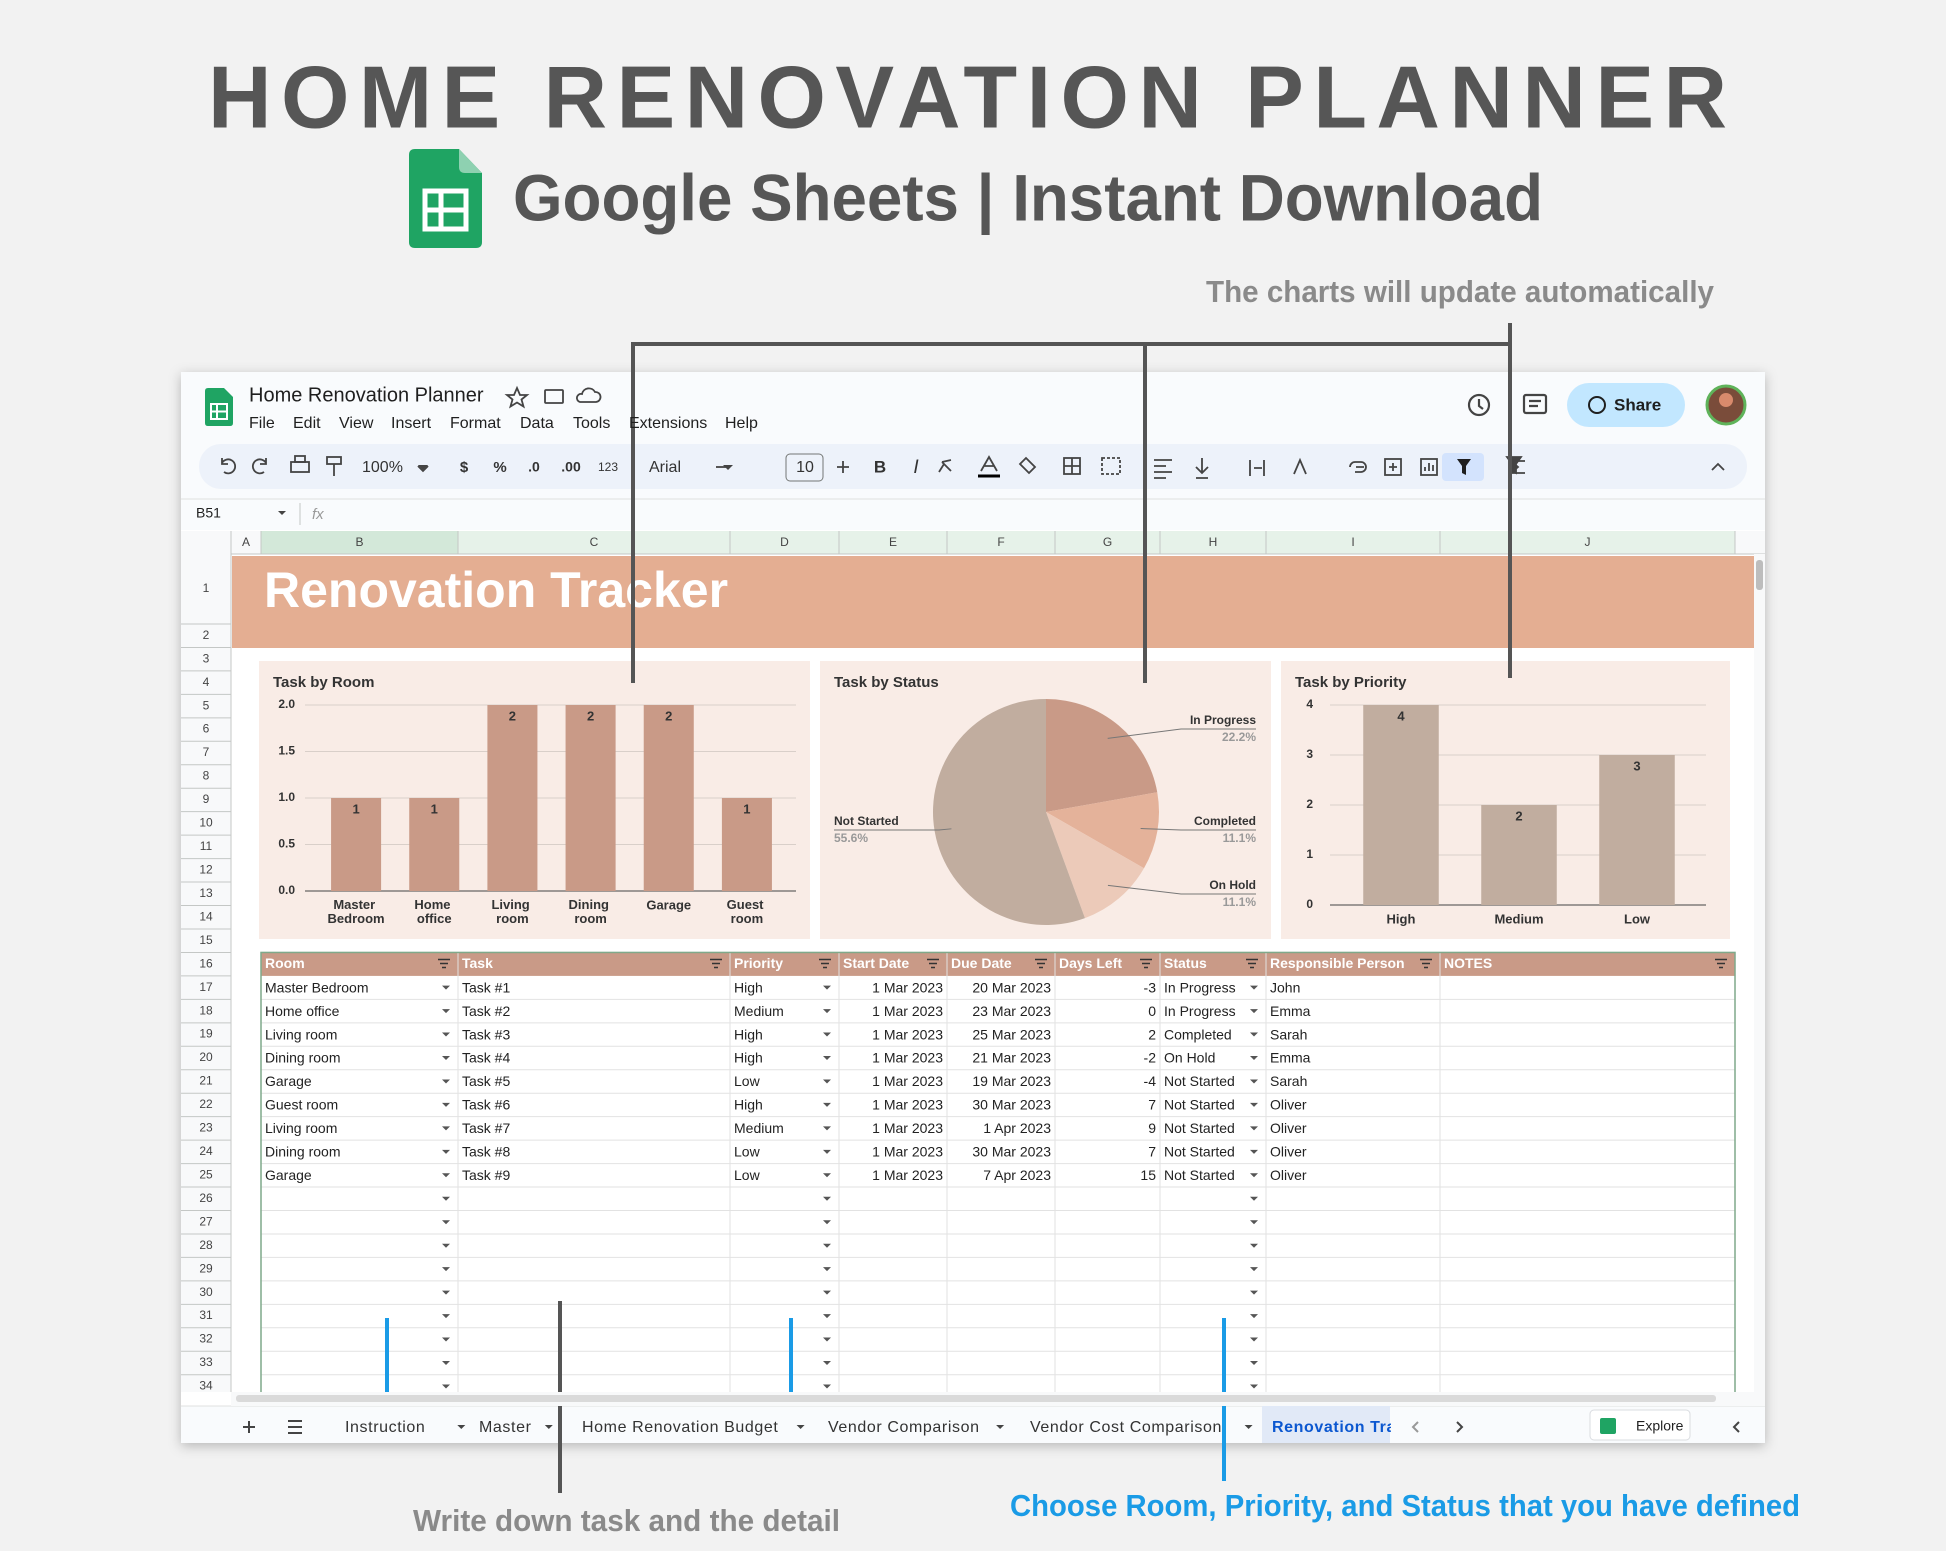 The height and width of the screenshot is (1551, 1946). What do you see at coordinates (591, 423) in the screenshot?
I see `menu-item: Tools` at bounding box center [591, 423].